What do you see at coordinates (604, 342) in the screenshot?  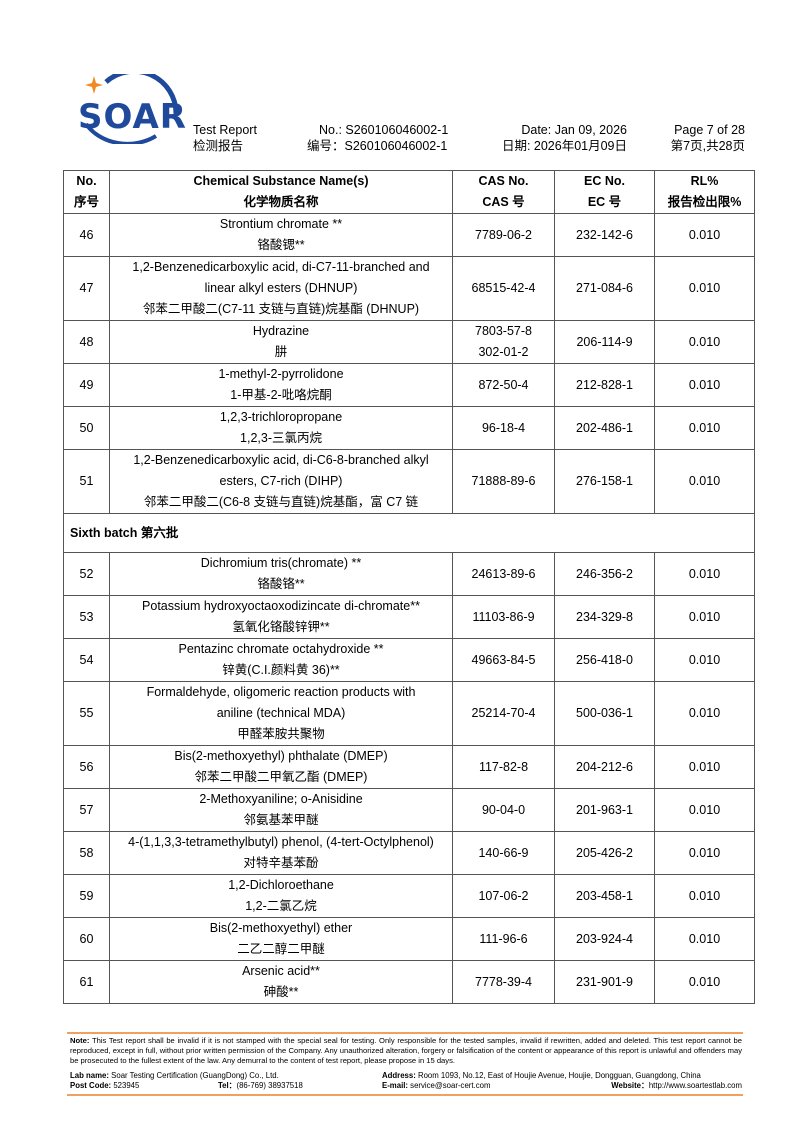 I see `ec-number: 206-114-9` at bounding box center [604, 342].